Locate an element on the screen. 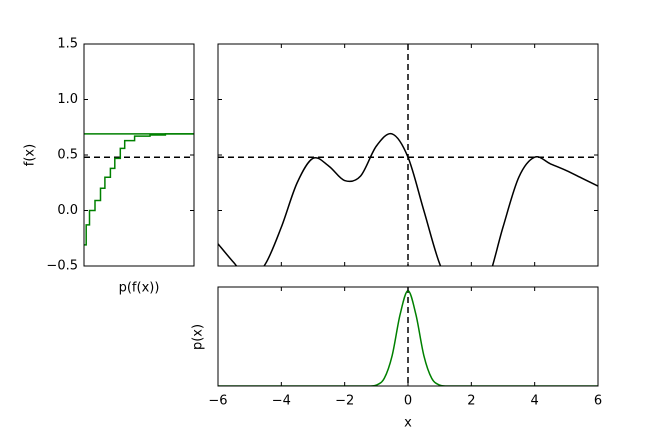 The height and width of the screenshot is (443, 664). x-tick-label: 4 is located at coordinates (535, 401).